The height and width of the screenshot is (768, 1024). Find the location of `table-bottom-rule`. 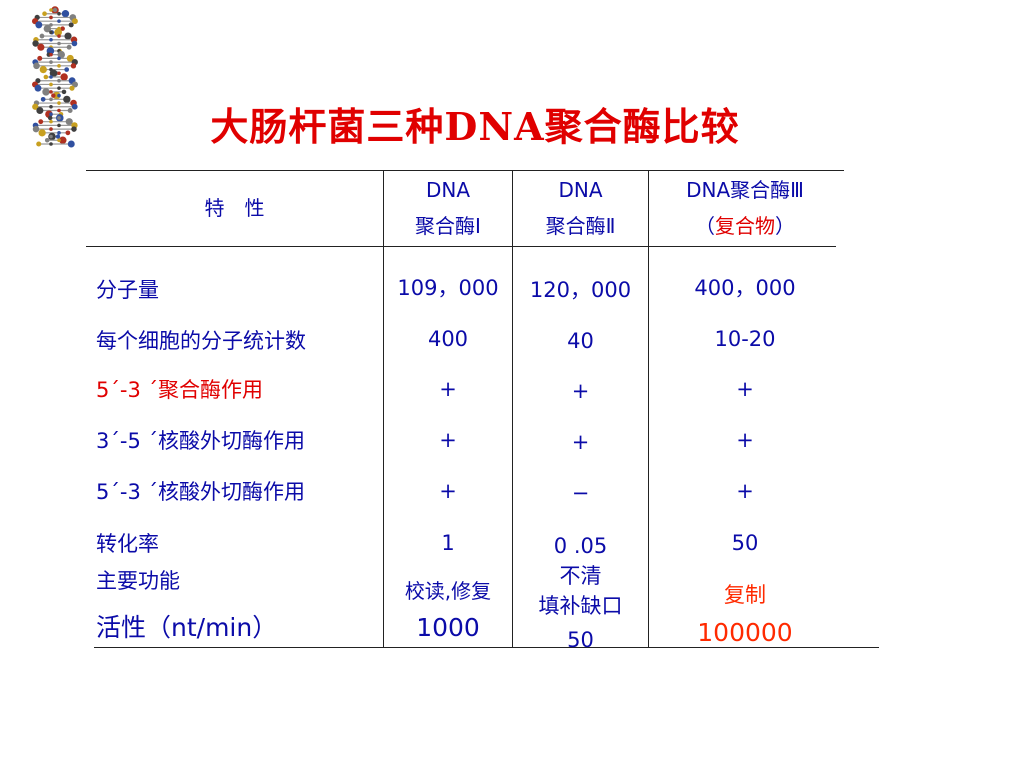

table-bottom-rule is located at coordinates (486, 647).